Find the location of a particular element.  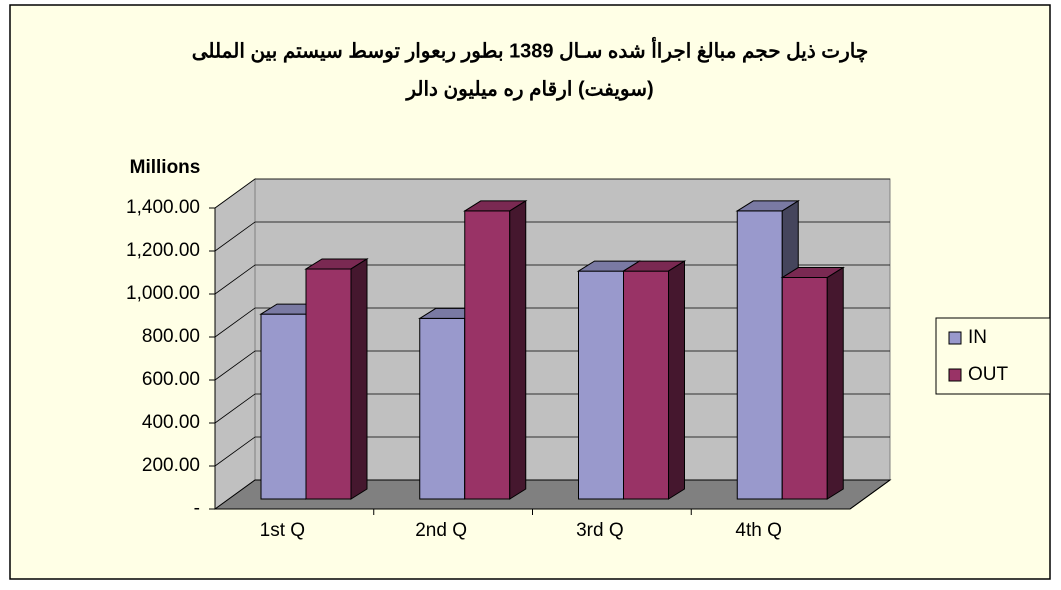

y-tick-label: 400.00 is located at coordinates (171, 422).